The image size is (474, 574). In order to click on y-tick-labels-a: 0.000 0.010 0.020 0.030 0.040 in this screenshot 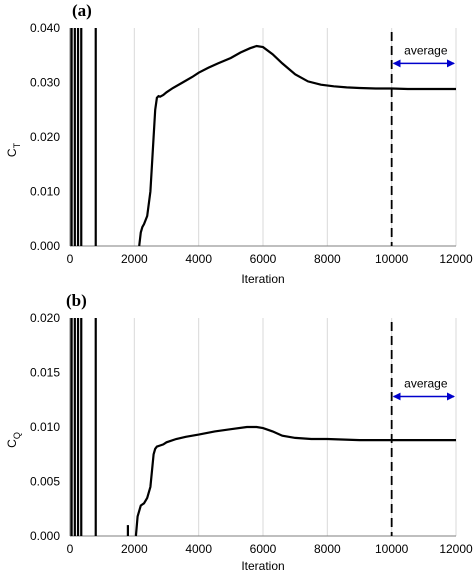, I will do `click(45, 137)`.